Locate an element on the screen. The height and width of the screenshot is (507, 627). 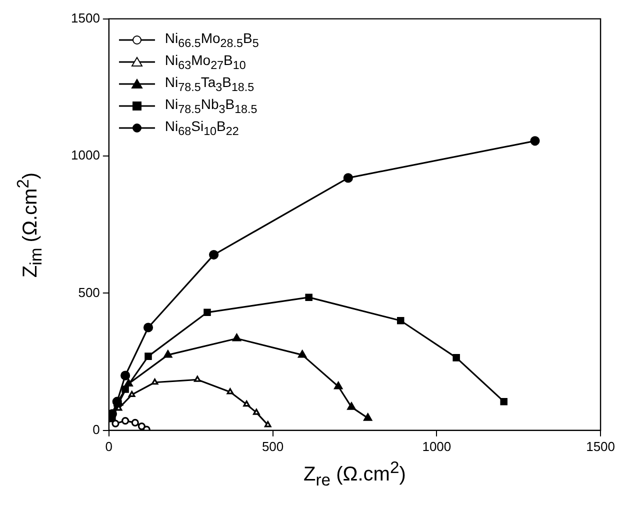
y-tick-label: 1000 is located at coordinates (85, 155).